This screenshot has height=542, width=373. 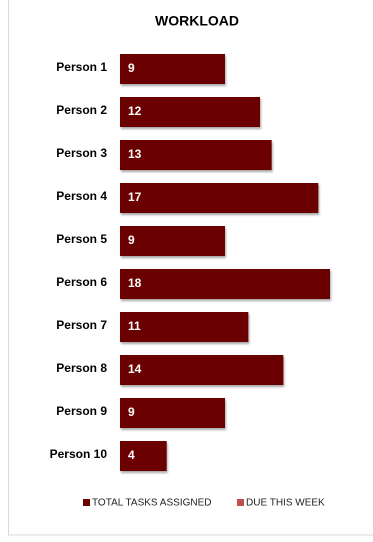 What do you see at coordinates (81, 282) in the screenshot?
I see `y-tick-label: Person 6` at bounding box center [81, 282].